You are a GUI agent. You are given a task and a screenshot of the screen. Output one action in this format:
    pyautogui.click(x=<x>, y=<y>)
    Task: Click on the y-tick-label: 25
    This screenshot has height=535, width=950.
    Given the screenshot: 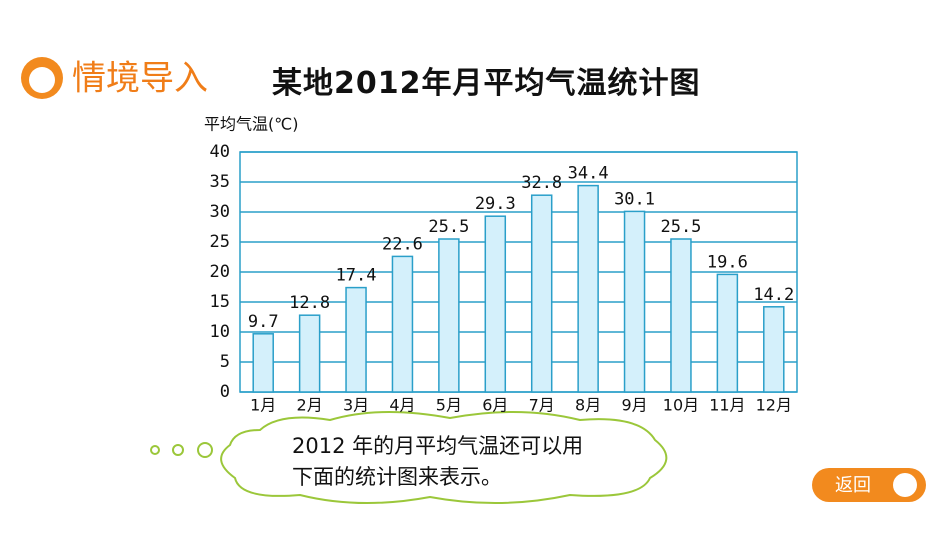 What is the action you would take?
    pyautogui.click(x=220, y=242)
    